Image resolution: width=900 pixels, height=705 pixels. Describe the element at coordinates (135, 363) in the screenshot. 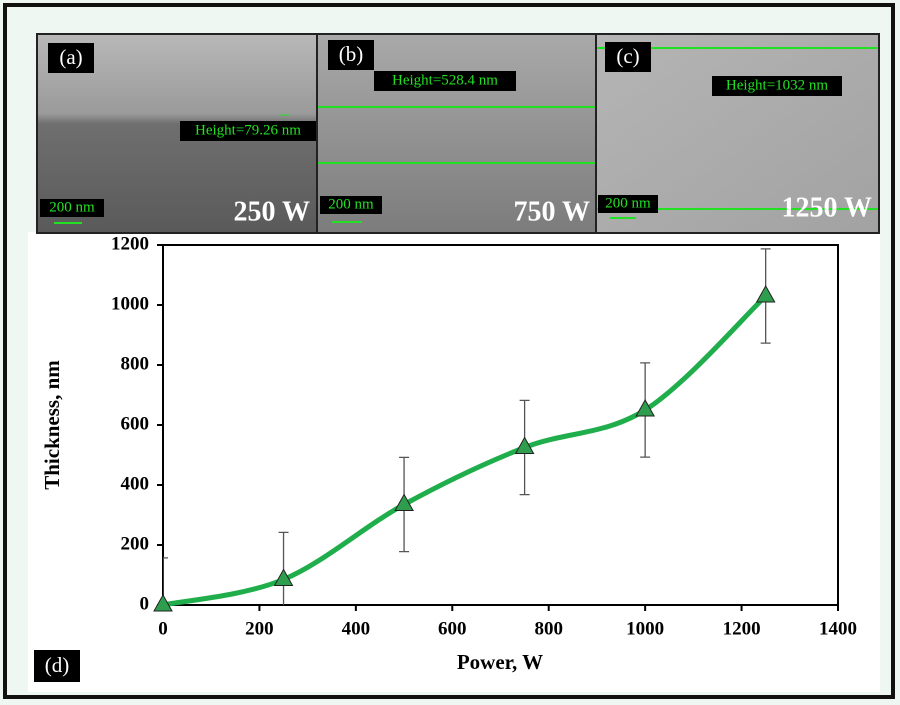

I see `y-tick-label: 800` at that location.